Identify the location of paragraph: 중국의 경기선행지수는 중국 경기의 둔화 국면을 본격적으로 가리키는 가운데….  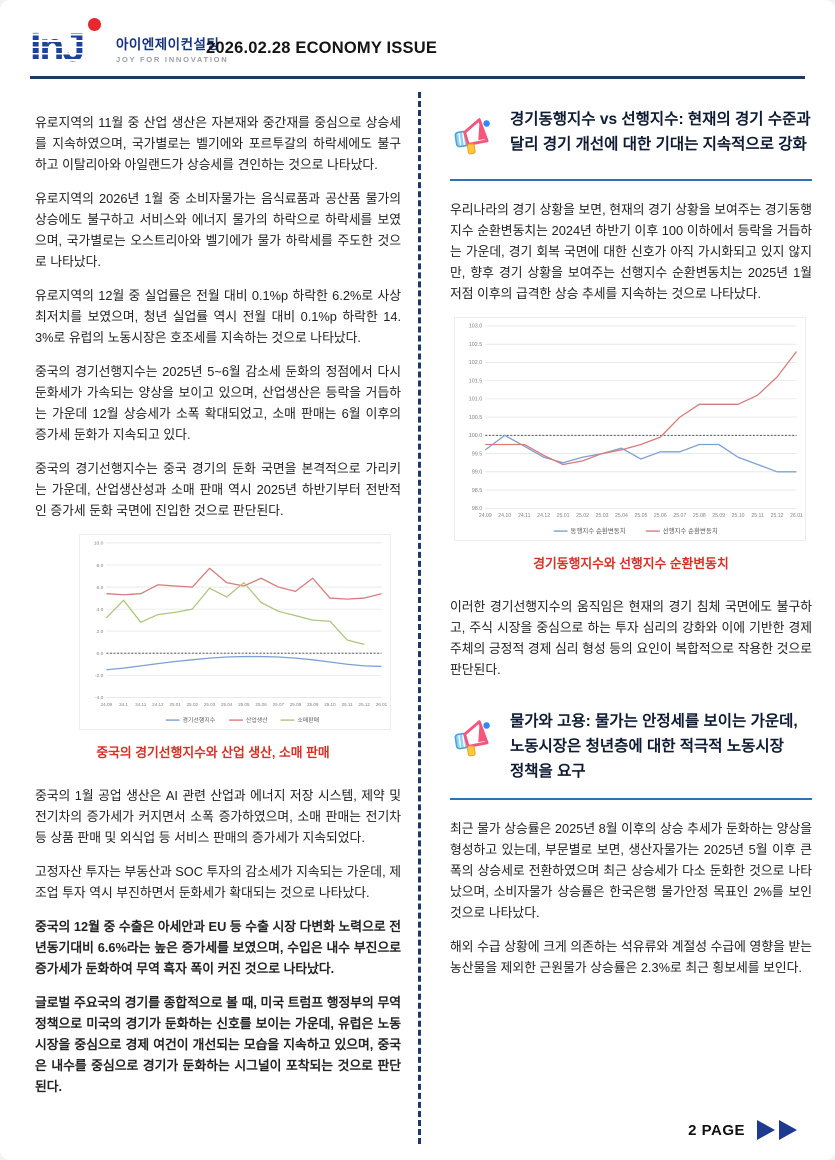
(218, 489).